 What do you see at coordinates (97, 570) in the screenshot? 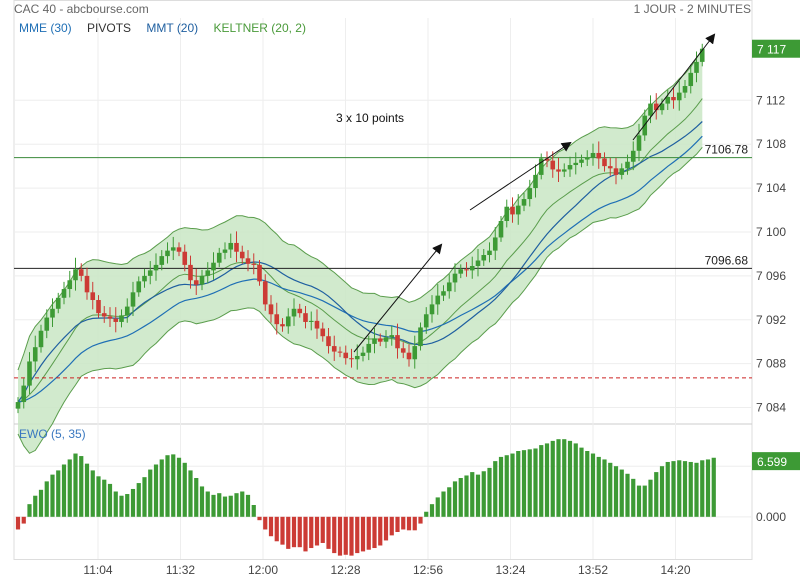
I see `x-tick-label: 11:04` at bounding box center [97, 570].